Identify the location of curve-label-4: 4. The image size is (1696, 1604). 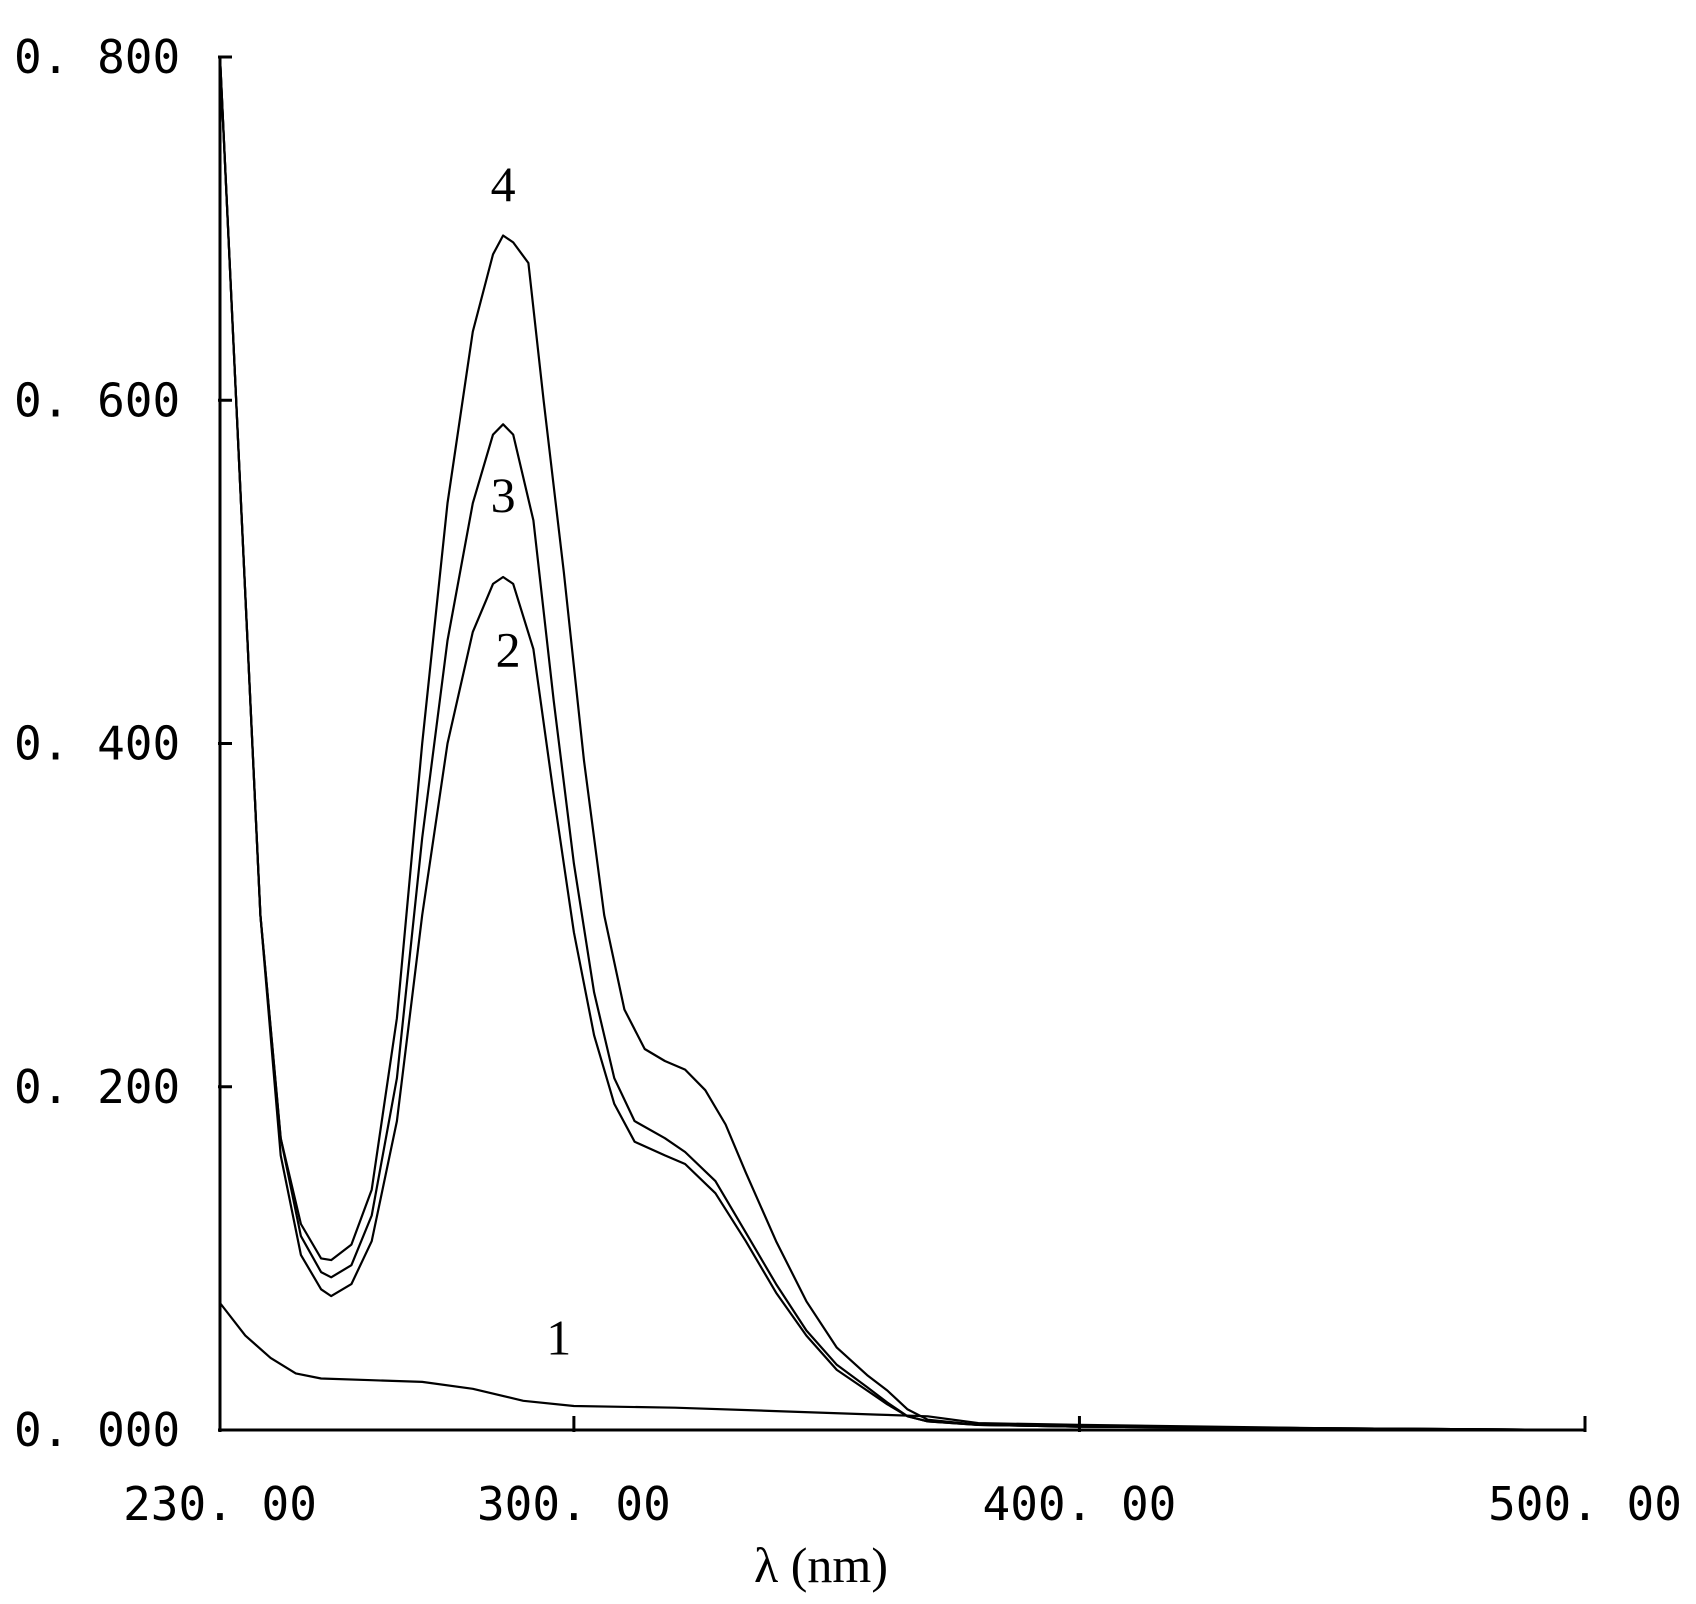
(503, 184).